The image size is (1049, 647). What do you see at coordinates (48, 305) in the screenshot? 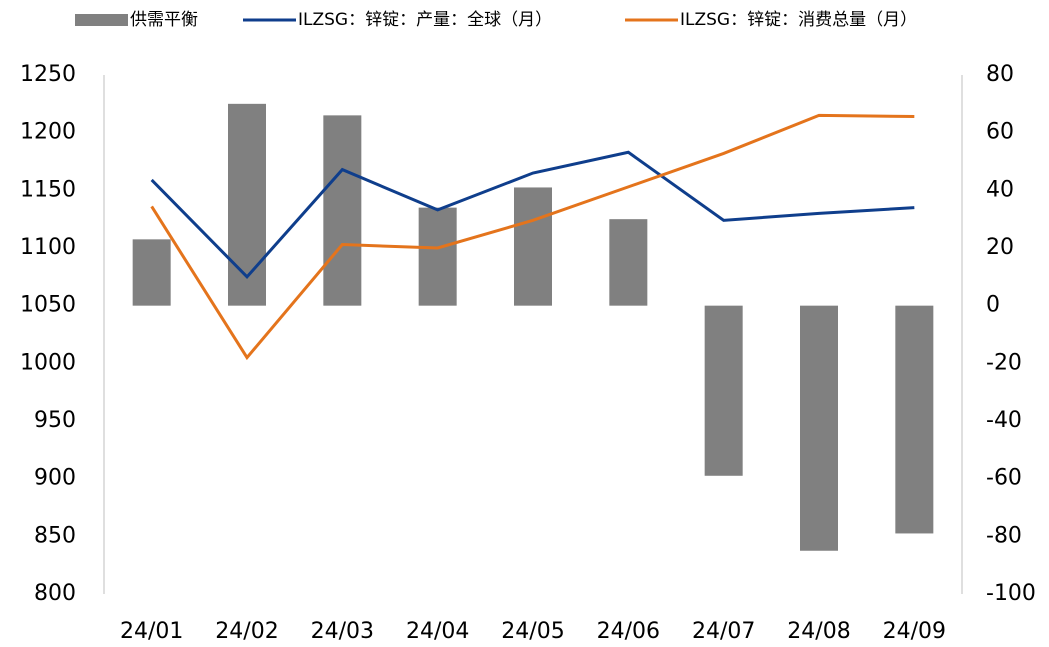
I see `y-tick-label: 1050` at bounding box center [48, 305].